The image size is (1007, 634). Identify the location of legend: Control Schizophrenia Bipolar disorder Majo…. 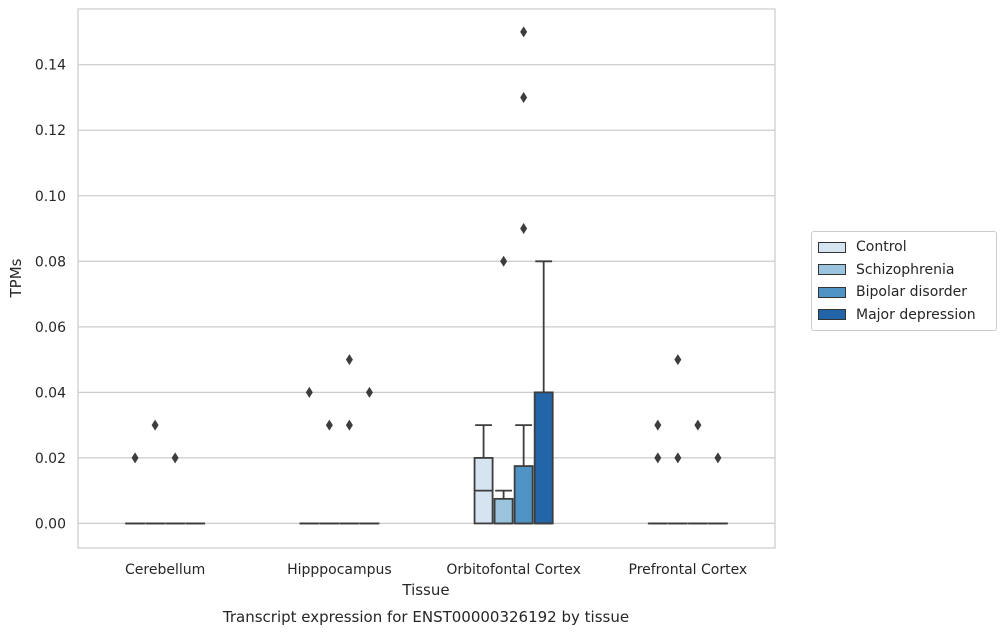
(904, 281).